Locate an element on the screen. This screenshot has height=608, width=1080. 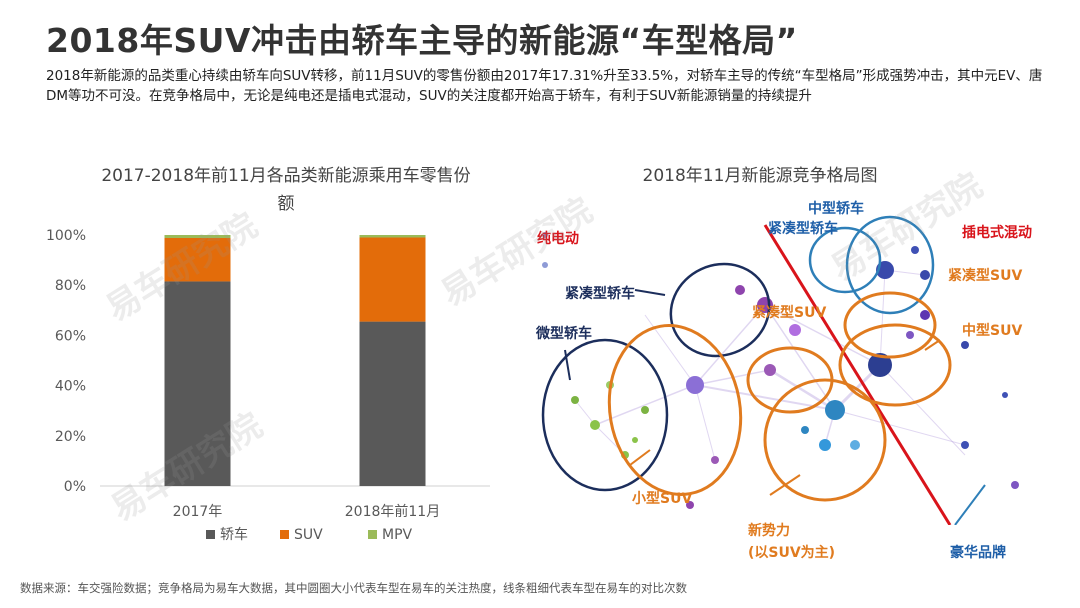
page-title: 2018年SUV冲击由轿车主导的新能源“车型格局” is located at coordinates (422, 40).